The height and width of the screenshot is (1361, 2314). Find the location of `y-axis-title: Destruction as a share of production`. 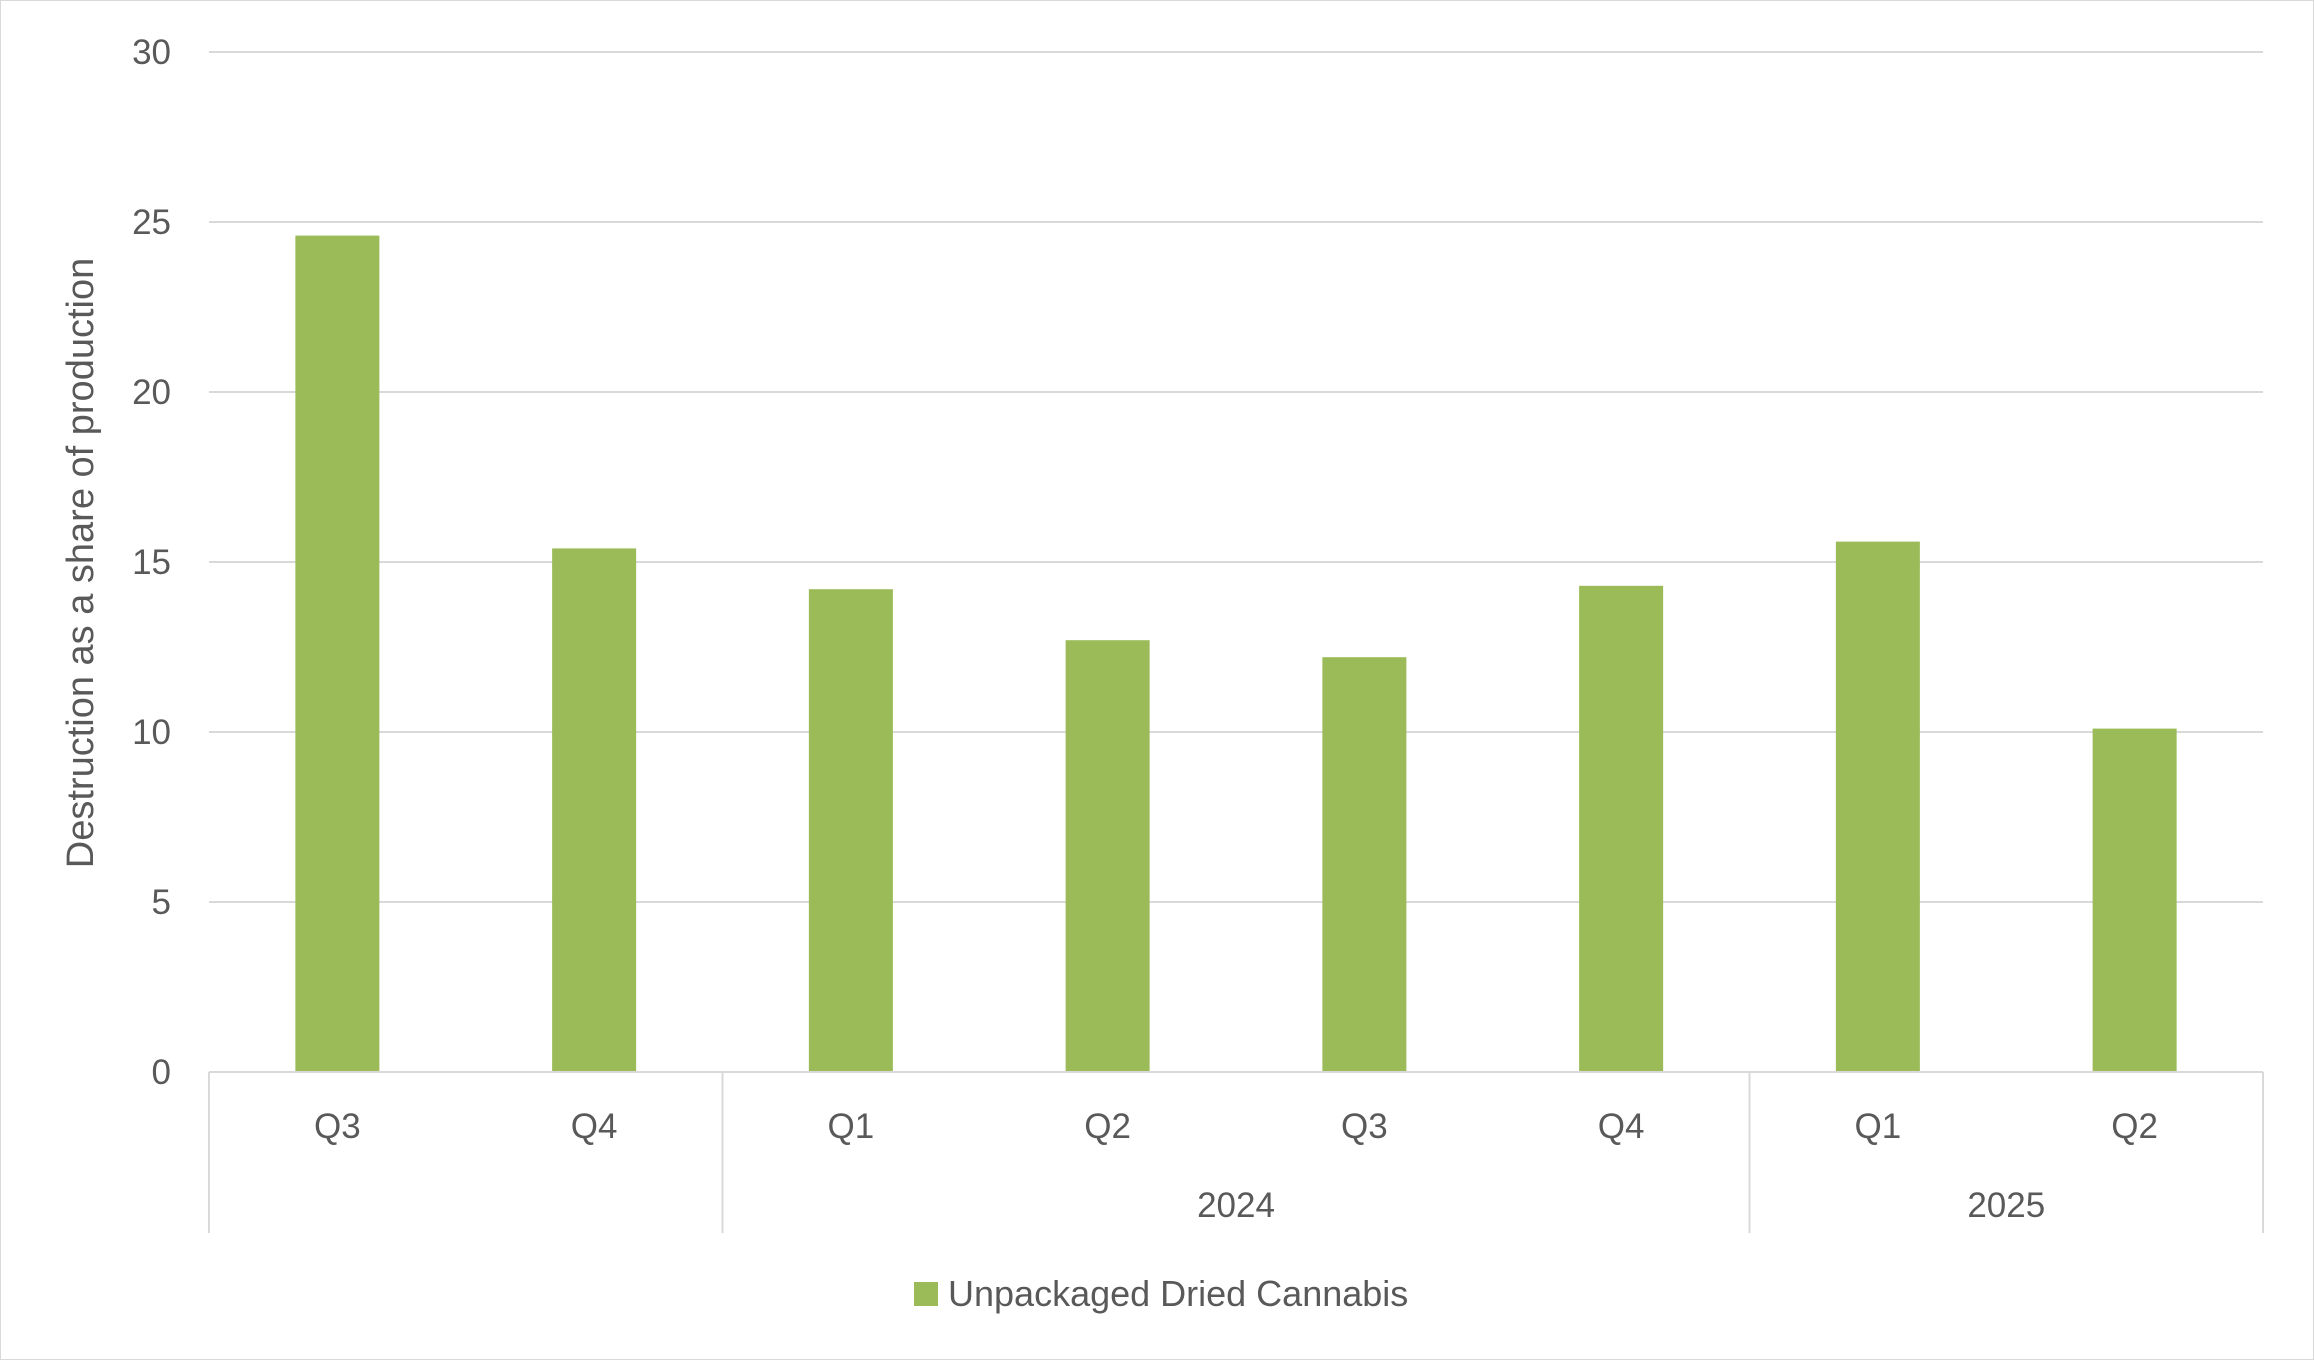

y-axis-title: Destruction as a share of production is located at coordinates (81, 563).